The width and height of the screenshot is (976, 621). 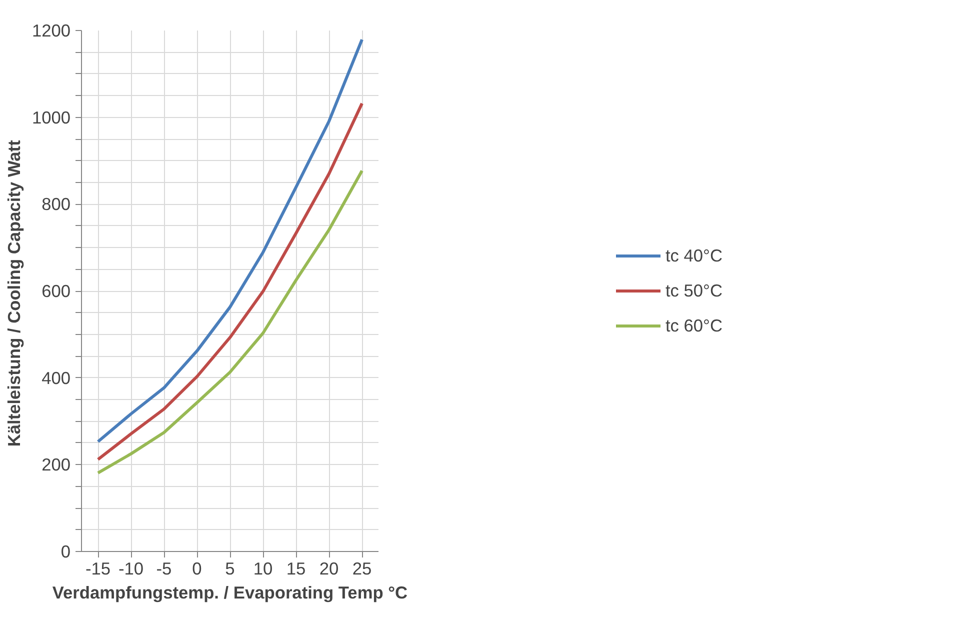 I want to click on x-tick-label: -5, so click(x=164, y=568).